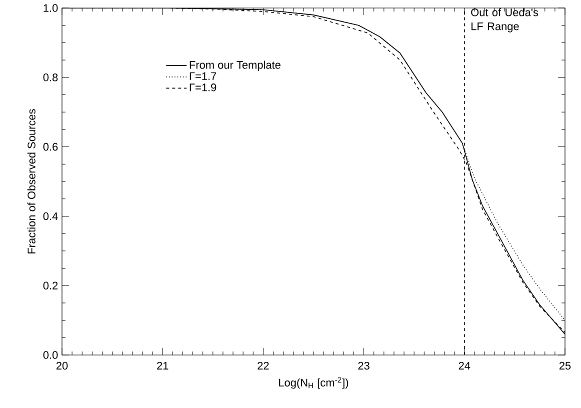  I want to click on y-tick-label: 0.4, so click(50, 216).